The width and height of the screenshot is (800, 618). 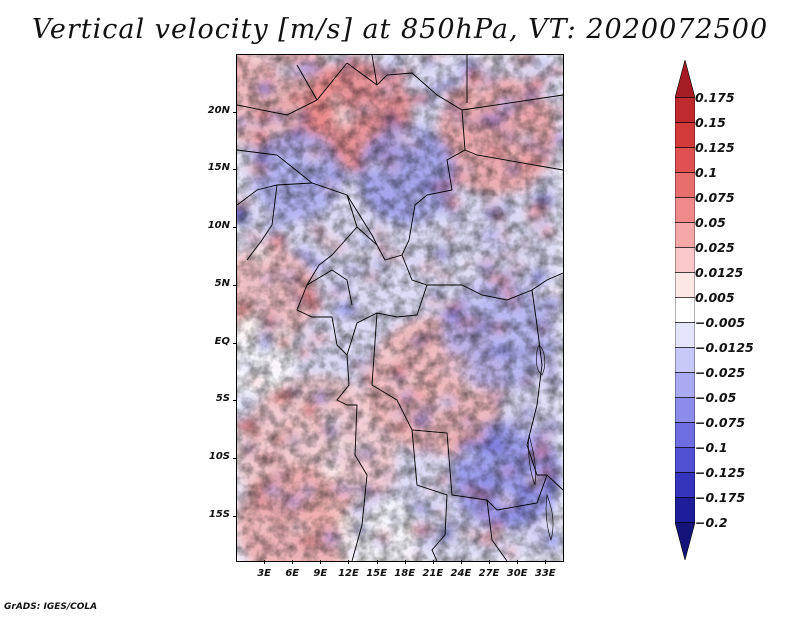 What do you see at coordinates (433, 573) in the screenshot?
I see `lon-label: 21E` at bounding box center [433, 573].